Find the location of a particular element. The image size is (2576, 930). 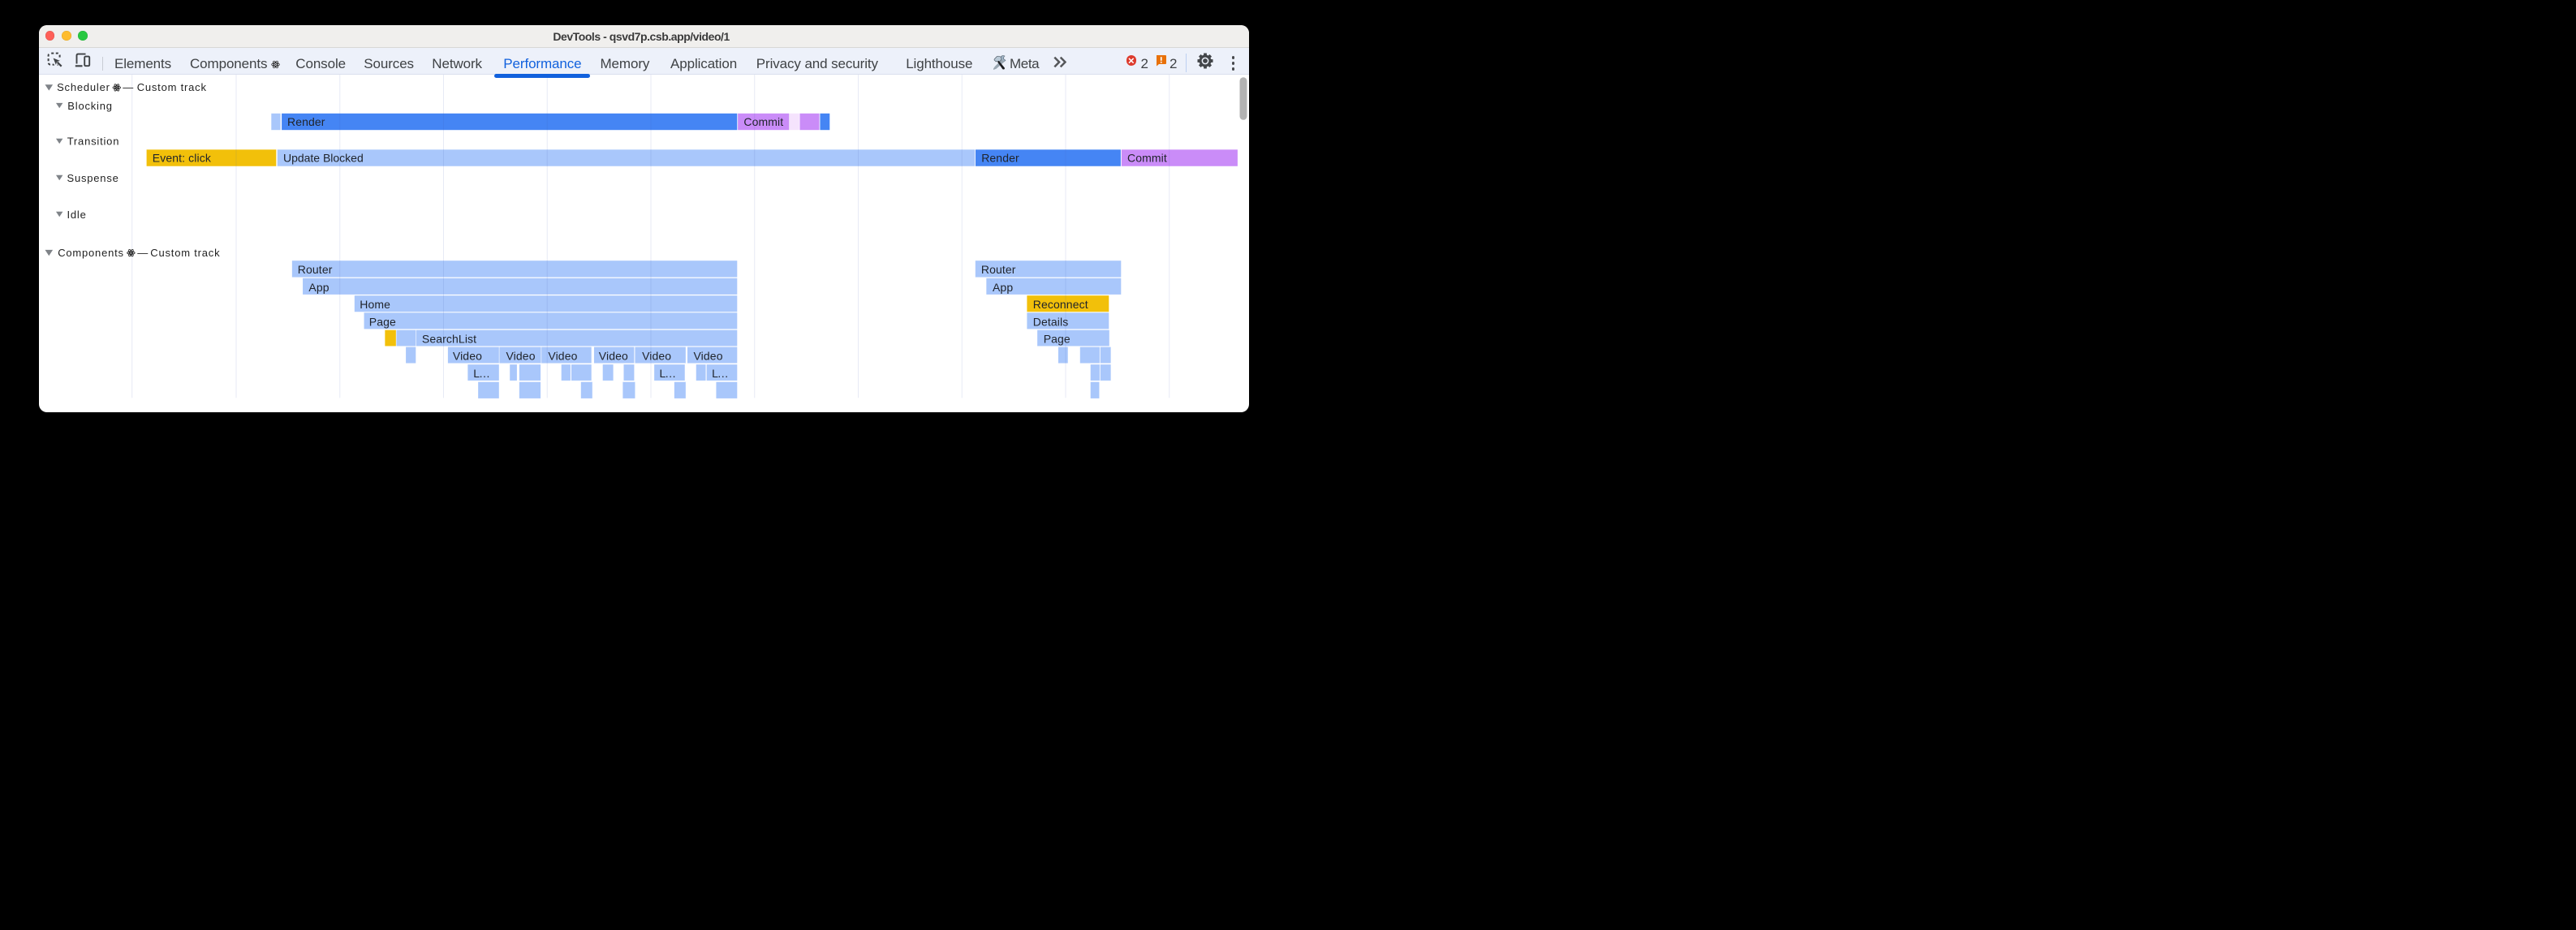

svg-text: Idle is located at coordinates (76, 214).